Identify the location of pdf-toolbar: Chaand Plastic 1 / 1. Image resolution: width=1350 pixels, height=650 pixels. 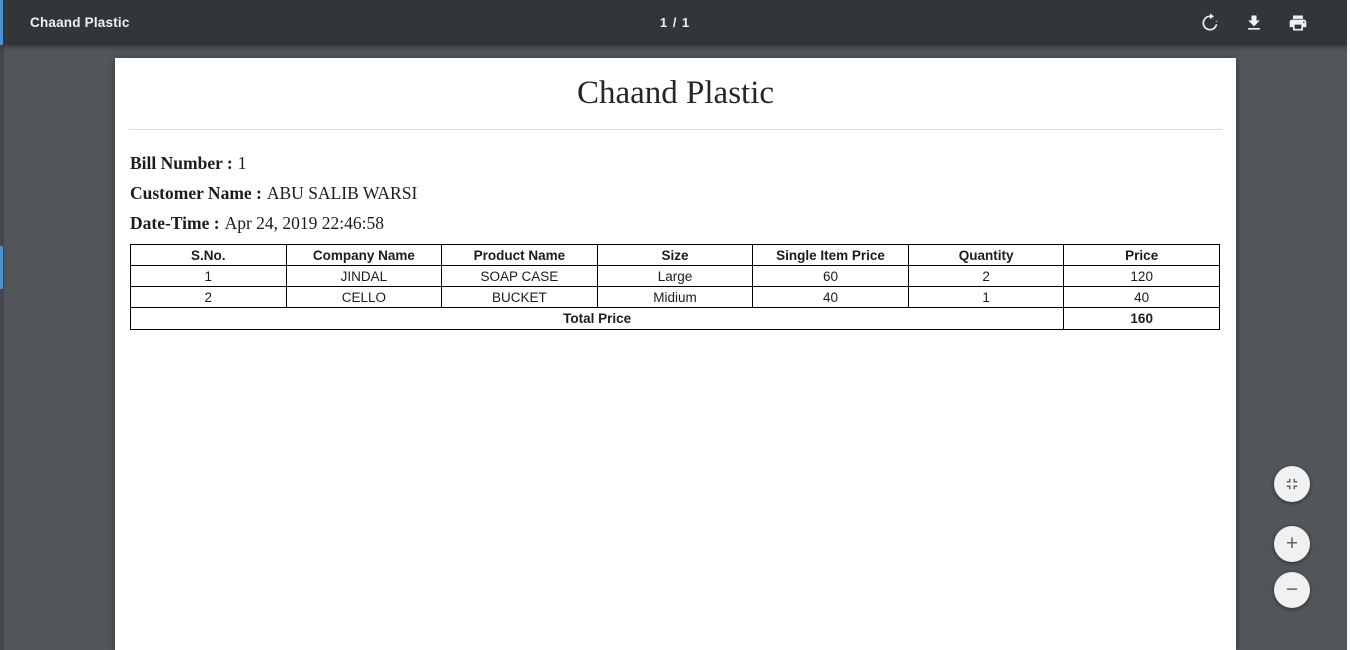
(675, 22).